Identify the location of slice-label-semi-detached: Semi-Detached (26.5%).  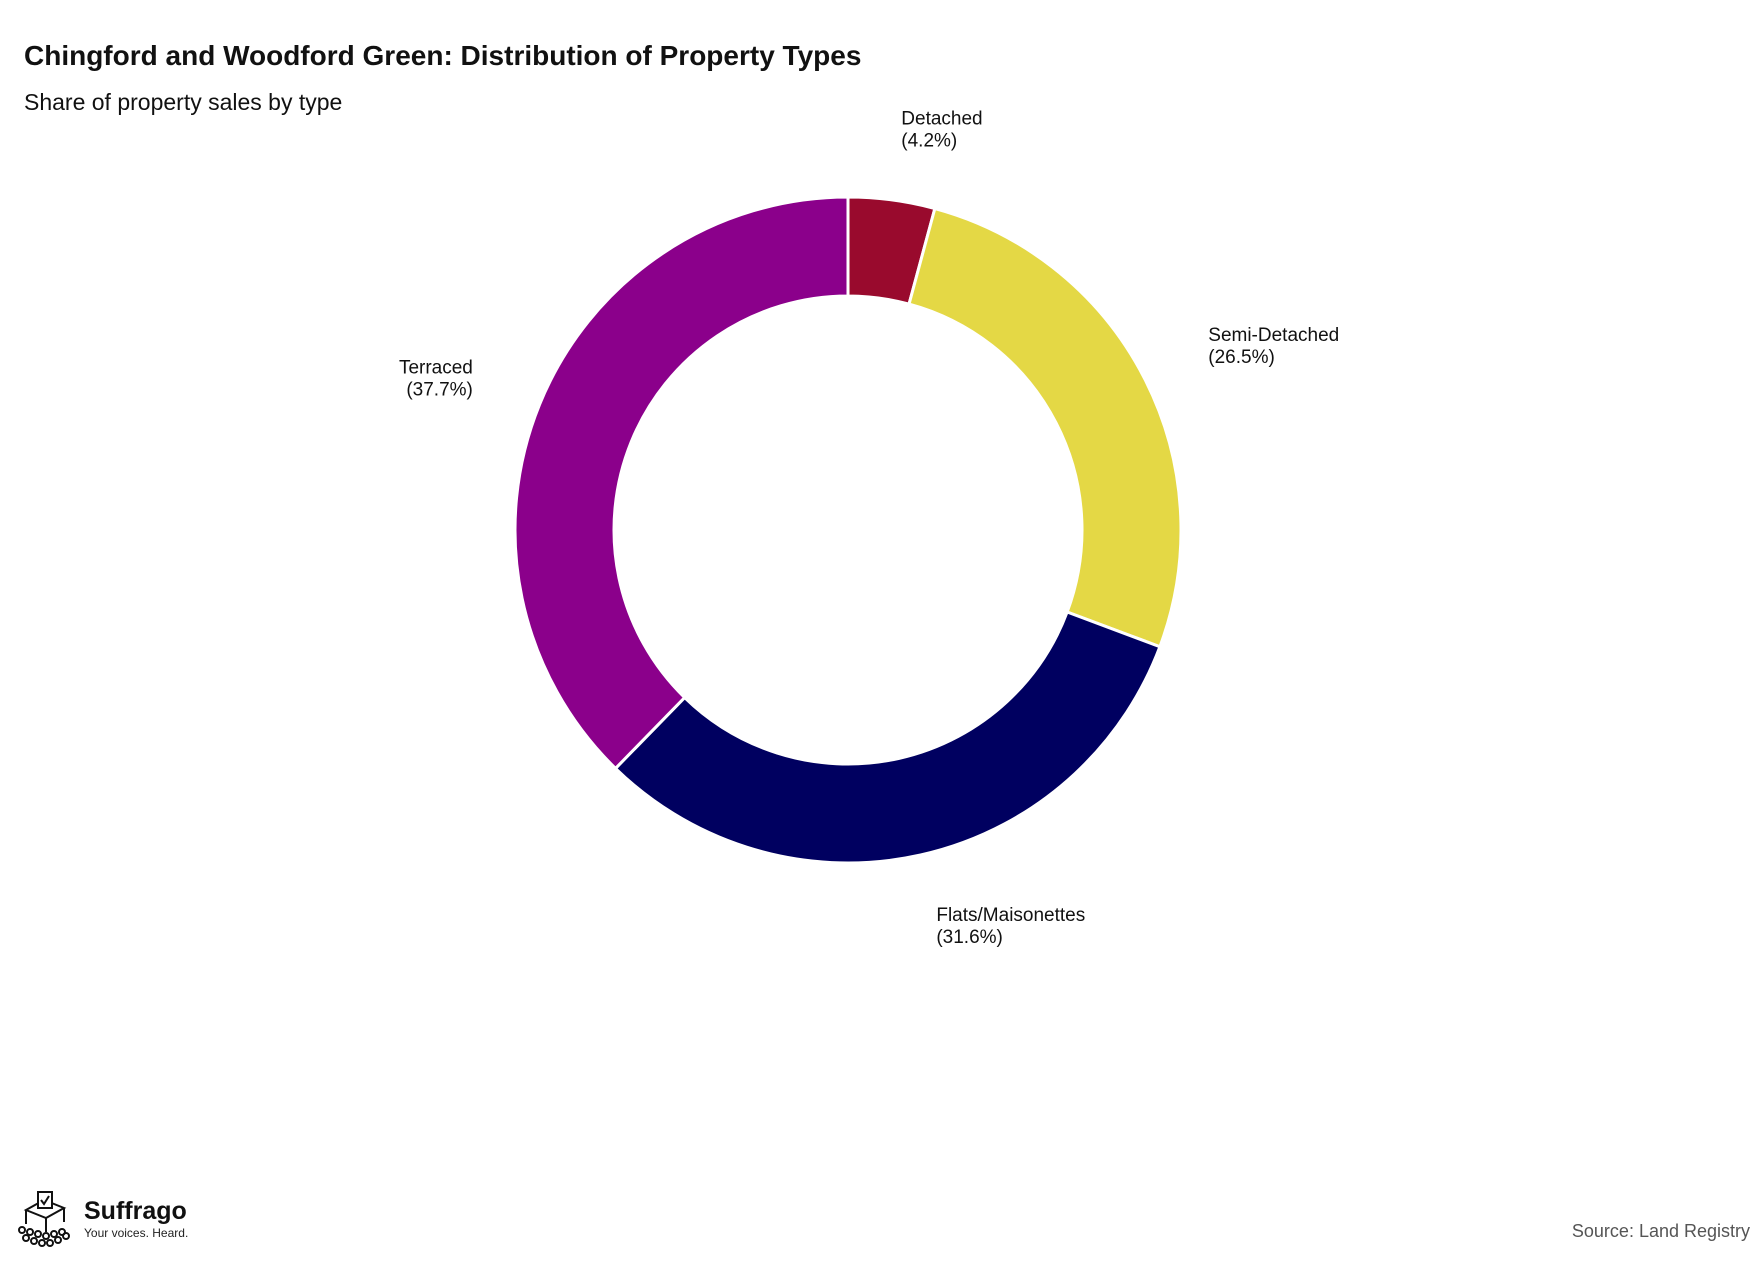
(1273, 346).